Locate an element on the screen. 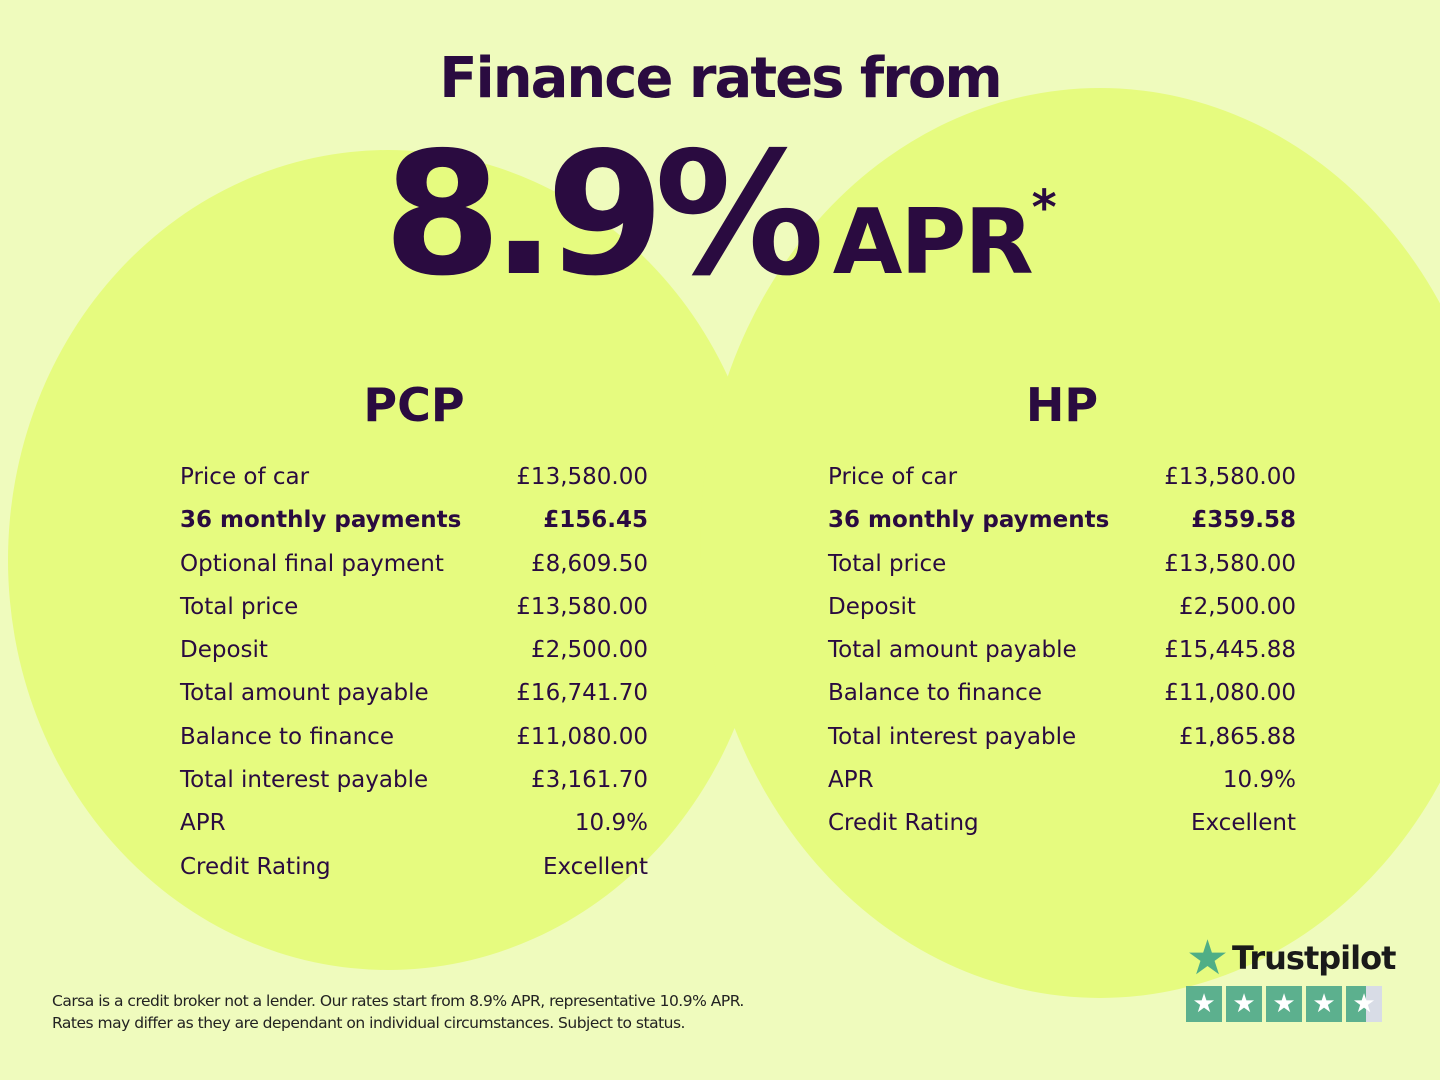 This screenshot has width=1440, height=1080. table-row: Total interest payable £3,161.70 is located at coordinates (414, 786).